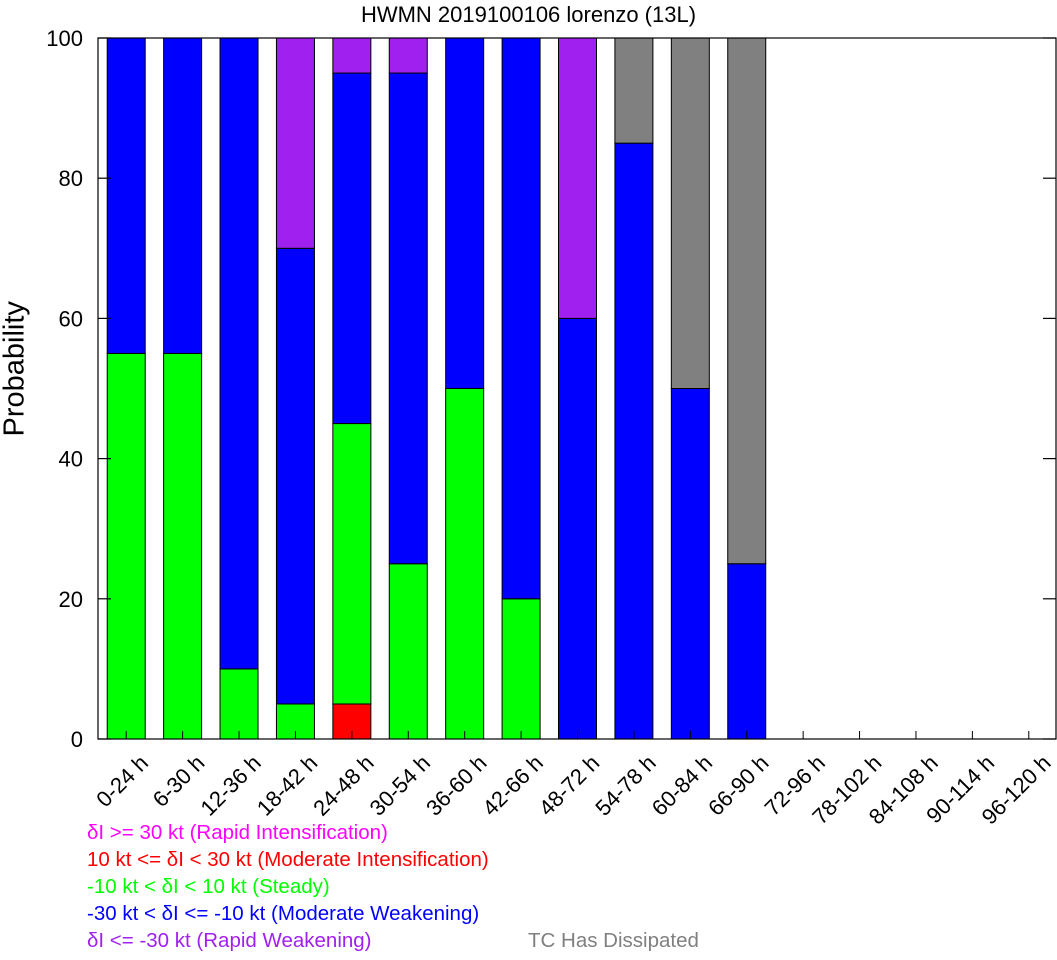 Image resolution: width=1057 pixels, height=960 pixels. Describe the element at coordinates (71, 599) in the screenshot. I see `y-tick-label: 20` at that location.